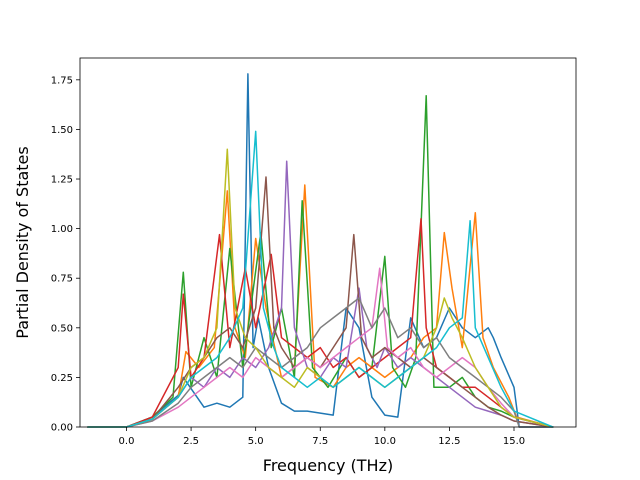 The image size is (640, 480). What do you see at coordinates (62, 80) in the screenshot?
I see `y-tick-label: 1.75` at bounding box center [62, 80].